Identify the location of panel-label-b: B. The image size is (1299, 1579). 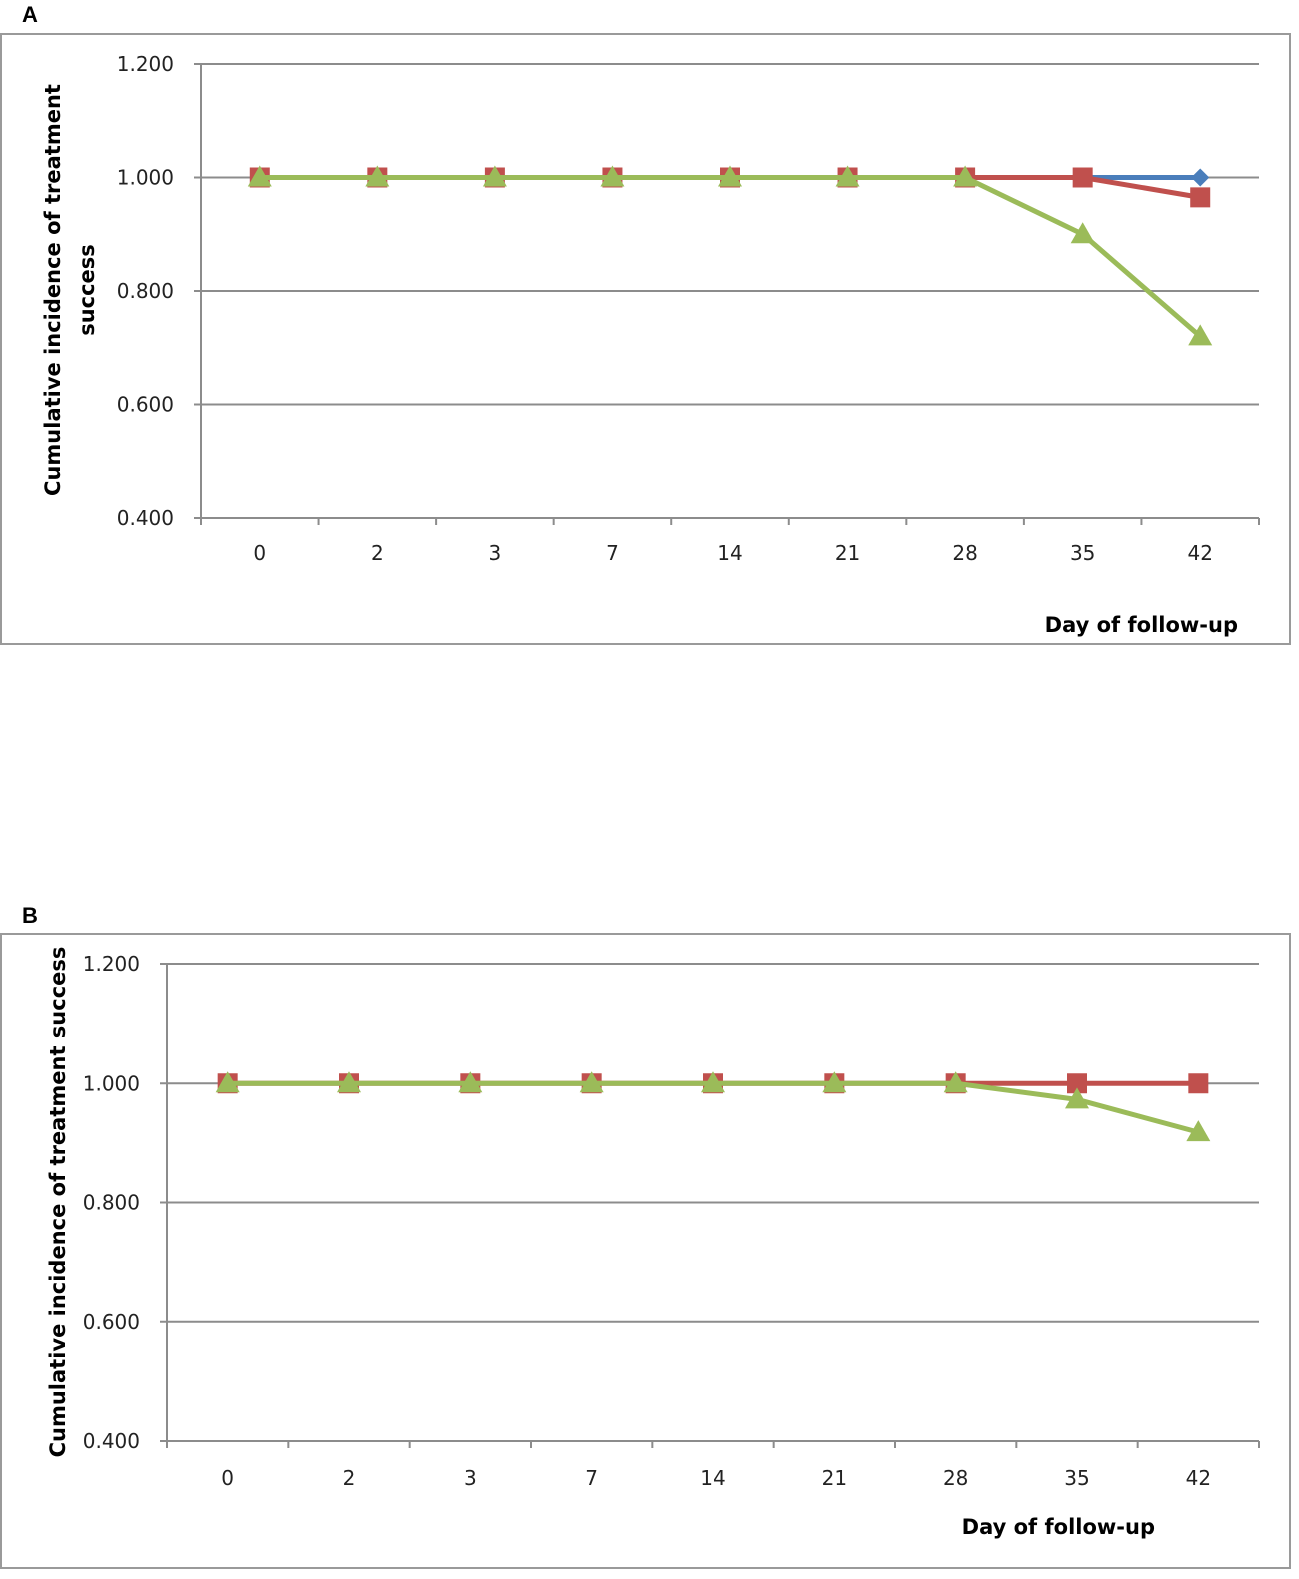
(30, 915).